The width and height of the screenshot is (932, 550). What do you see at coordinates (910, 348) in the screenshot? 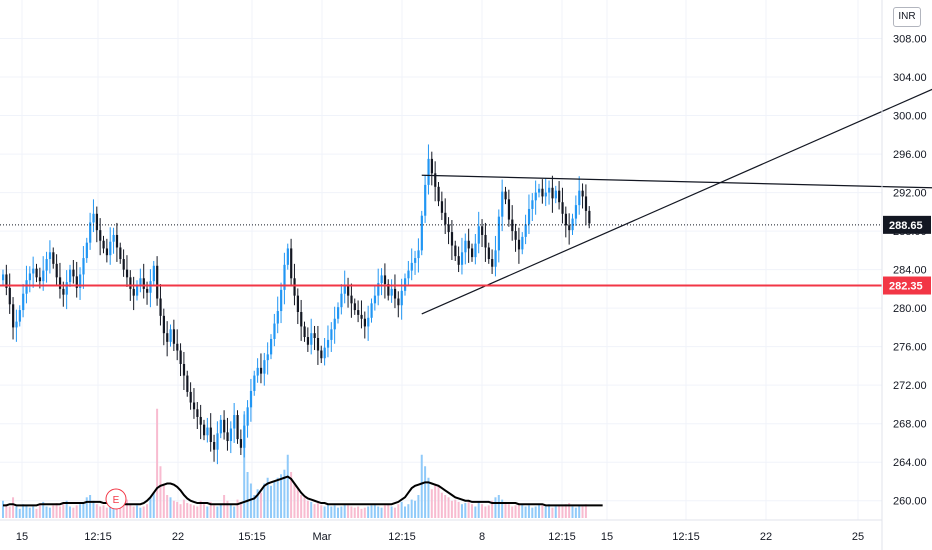
I see `y-tick-label: 276.00` at bounding box center [910, 348].